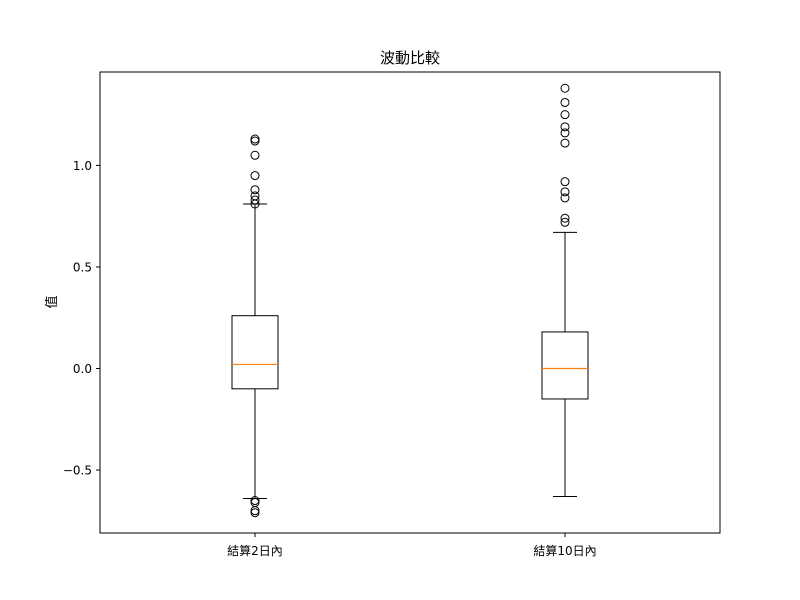  What do you see at coordinates (564, 550) in the screenshot?
I see `x-tick-label: 結算10日內` at bounding box center [564, 550].